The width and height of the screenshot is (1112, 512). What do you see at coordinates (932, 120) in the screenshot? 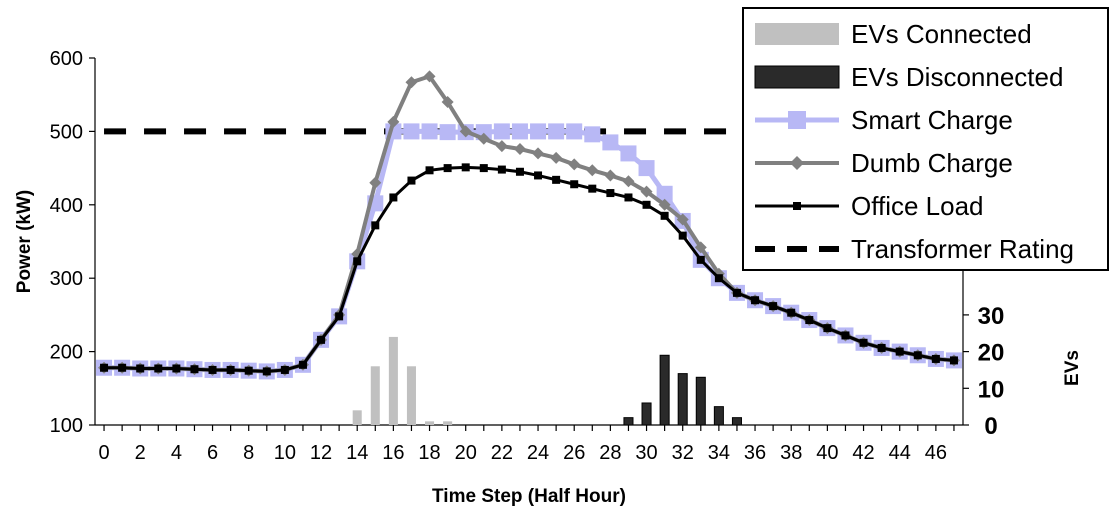
I see `legend-label: Smart Charge` at bounding box center [932, 120].